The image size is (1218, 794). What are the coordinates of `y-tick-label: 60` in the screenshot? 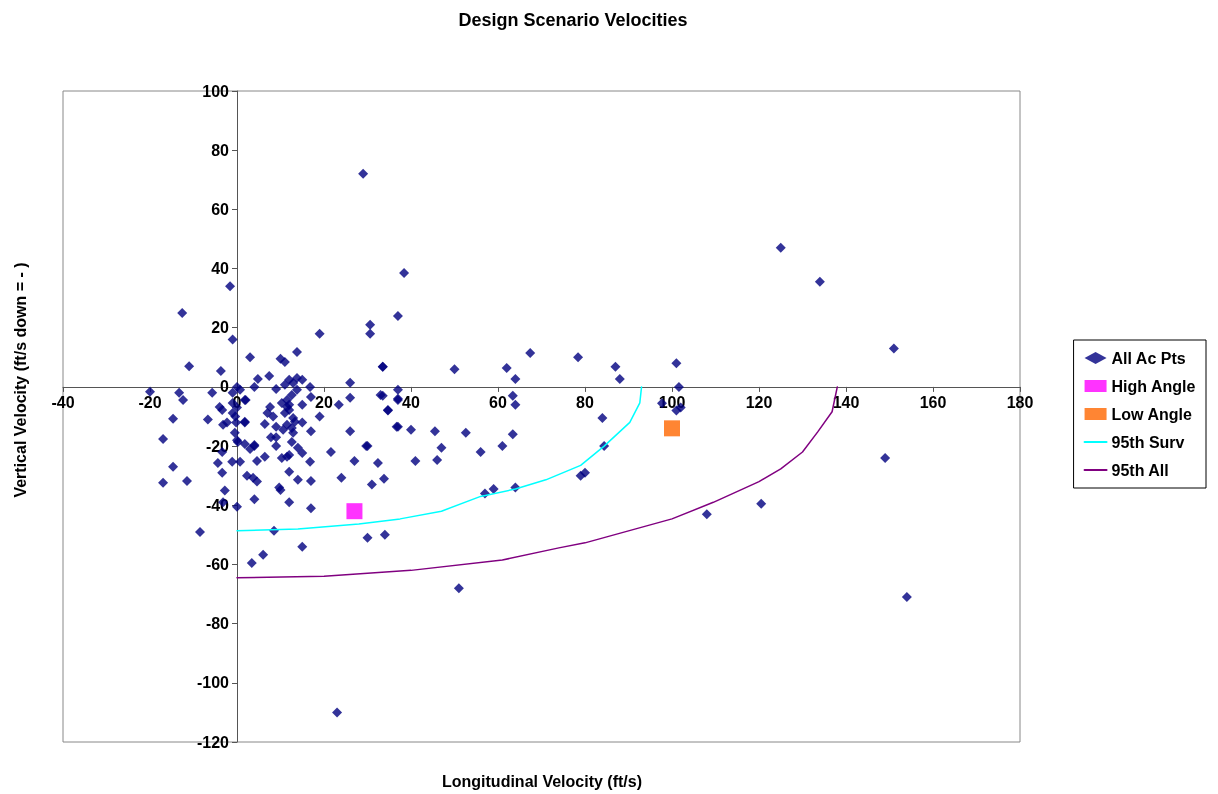 It's located at (220, 209).